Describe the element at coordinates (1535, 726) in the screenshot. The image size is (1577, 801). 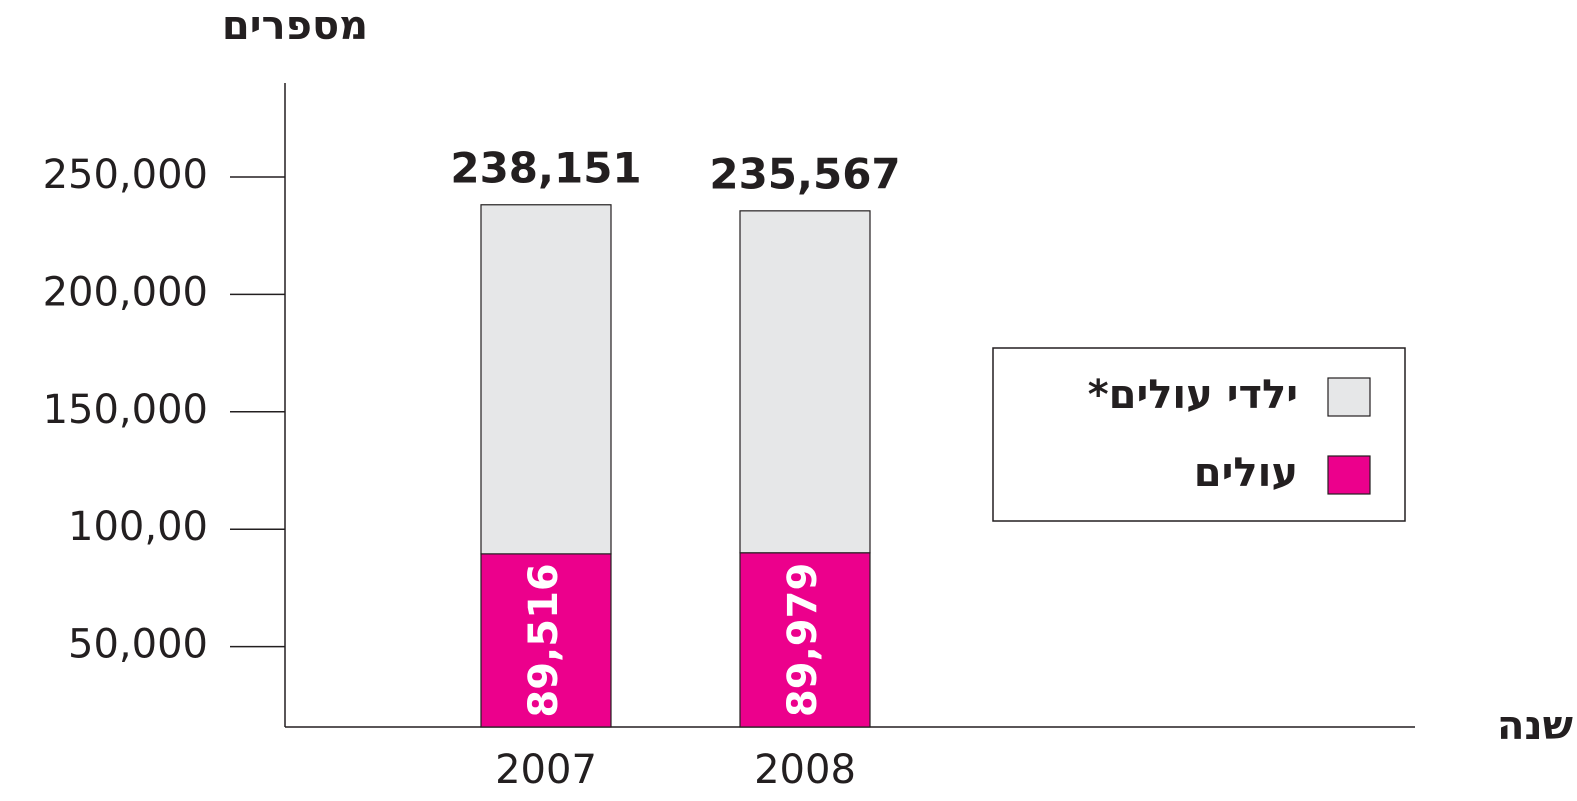
I see `x-axis-label: שנה` at that location.